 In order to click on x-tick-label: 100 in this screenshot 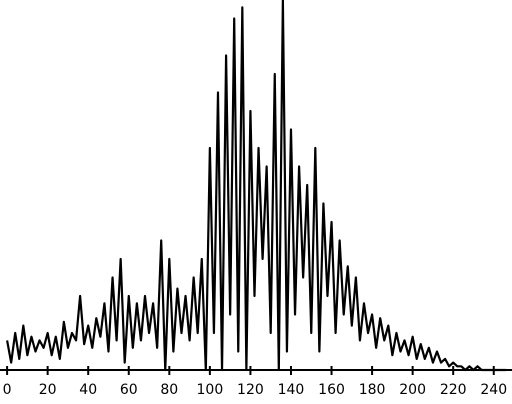, I will do `click(210, 390)`.